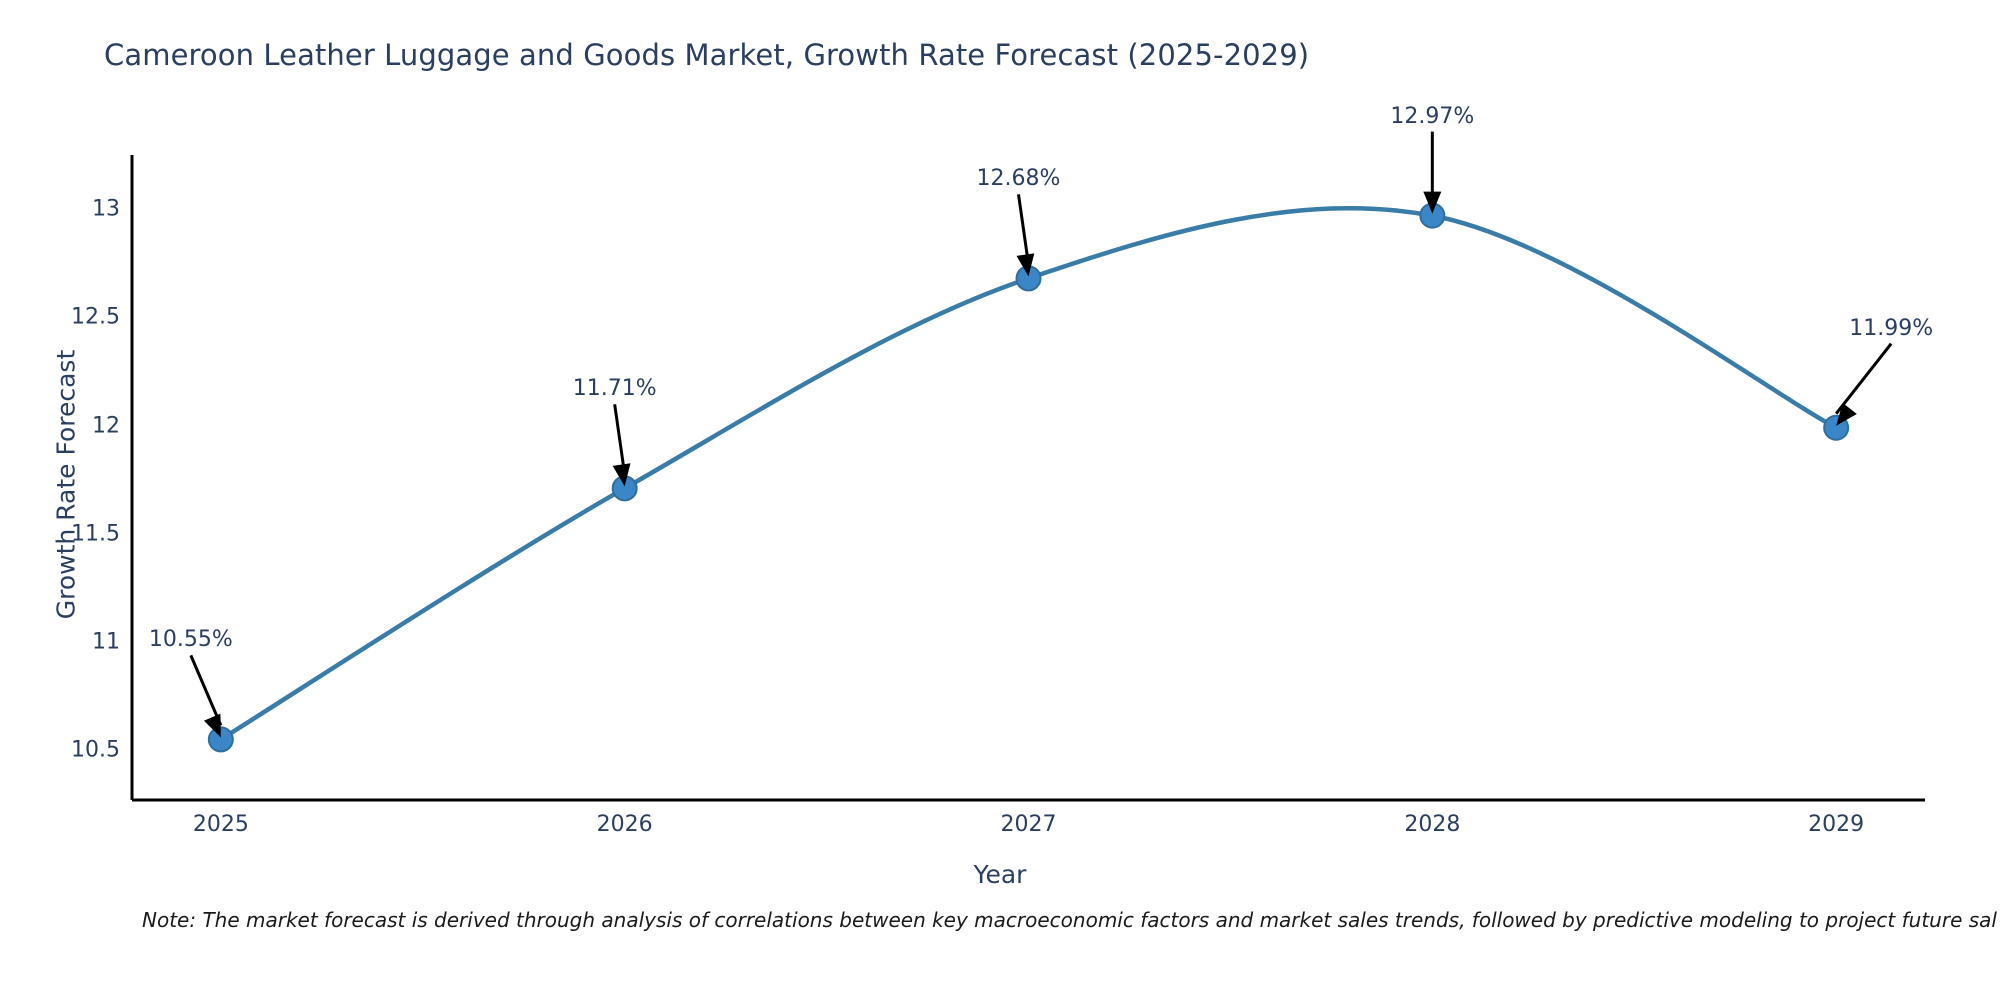 The height and width of the screenshot is (1000, 2000). I want to click on y-tick-label: 11, so click(106, 642).